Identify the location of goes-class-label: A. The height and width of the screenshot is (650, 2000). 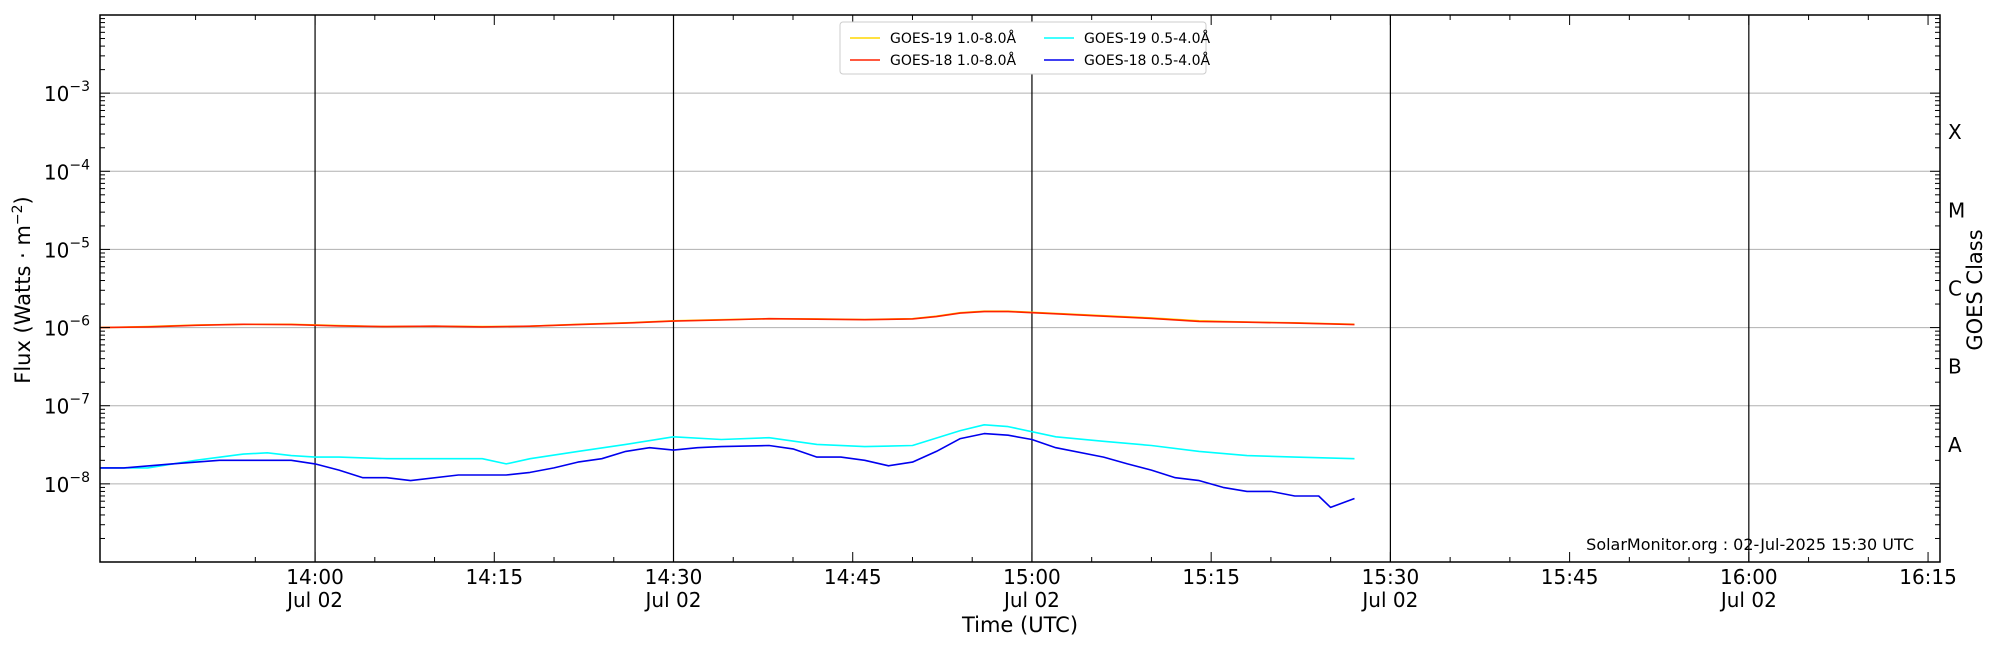
(1955, 445).